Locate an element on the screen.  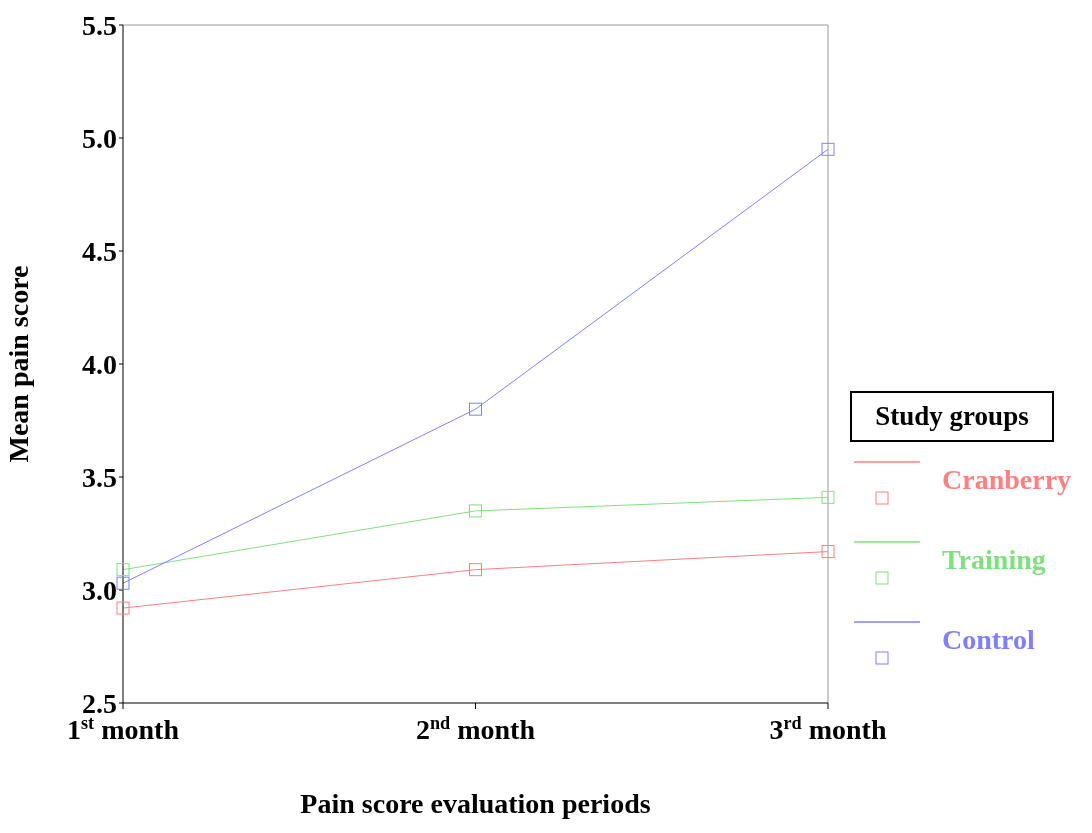
y-tick-label: 4.0 is located at coordinates (99, 364).